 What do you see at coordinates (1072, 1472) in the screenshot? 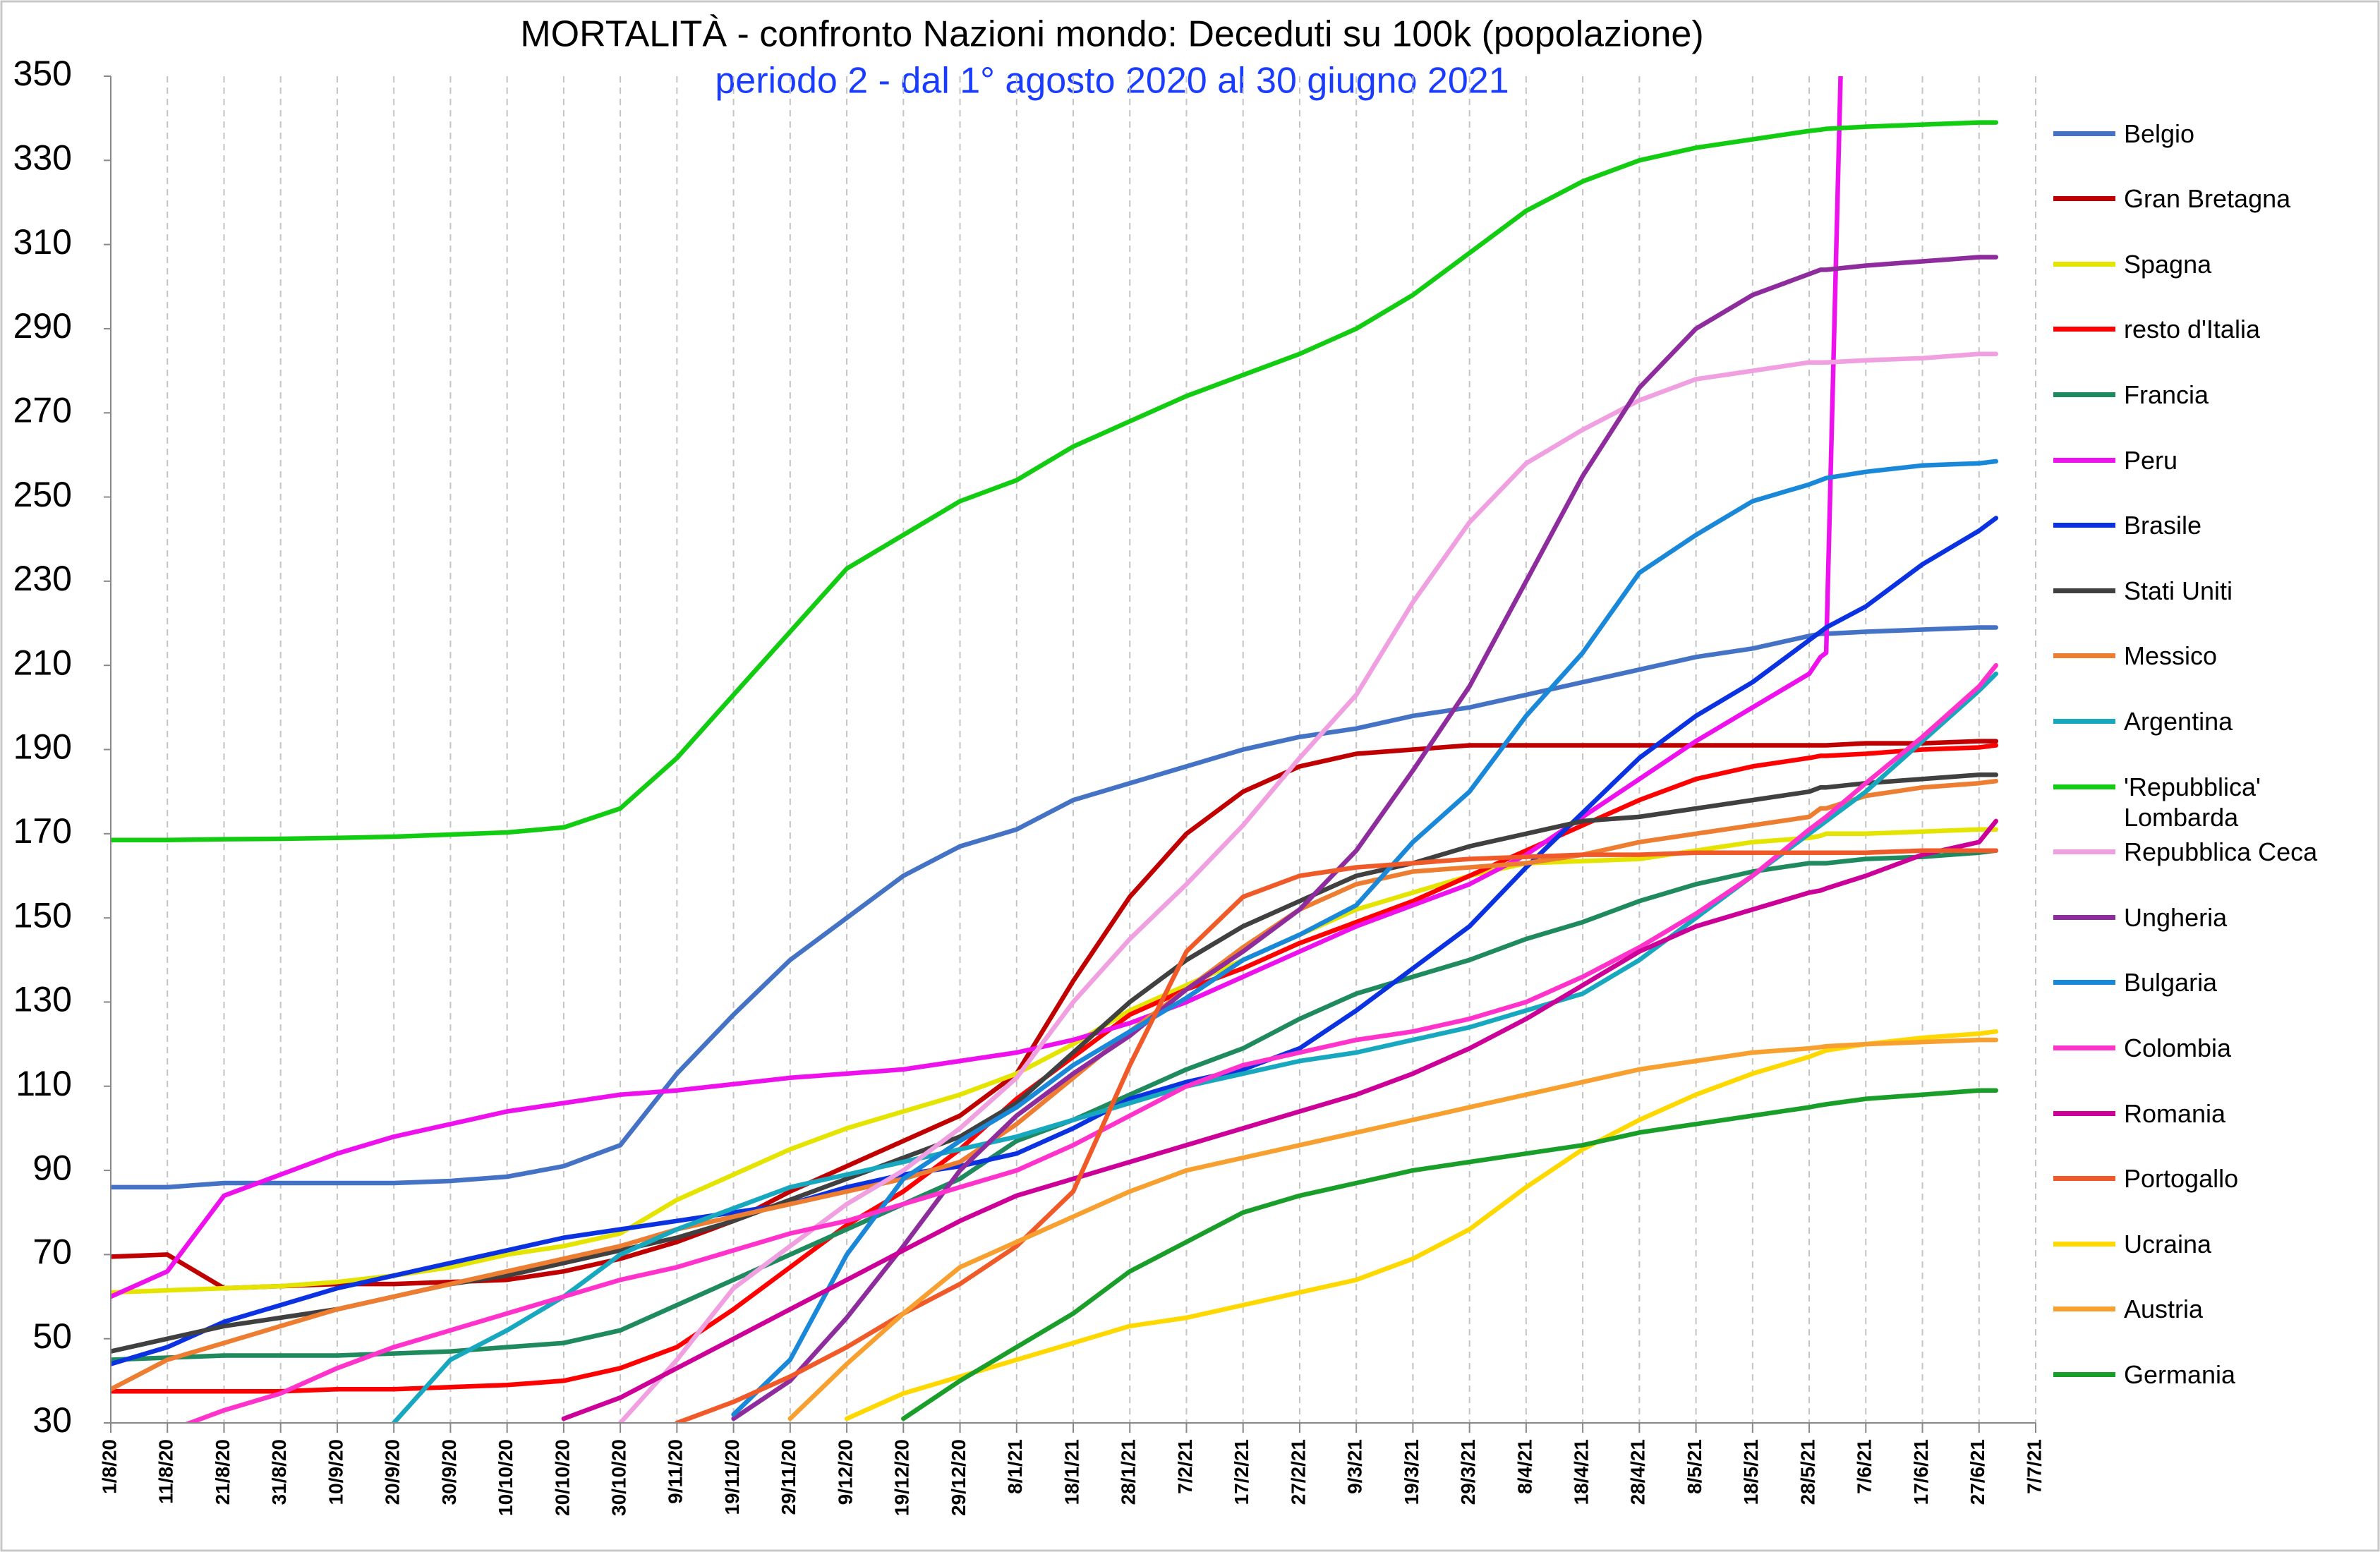
I see `x-tick-label: 18/1/21` at bounding box center [1072, 1472].